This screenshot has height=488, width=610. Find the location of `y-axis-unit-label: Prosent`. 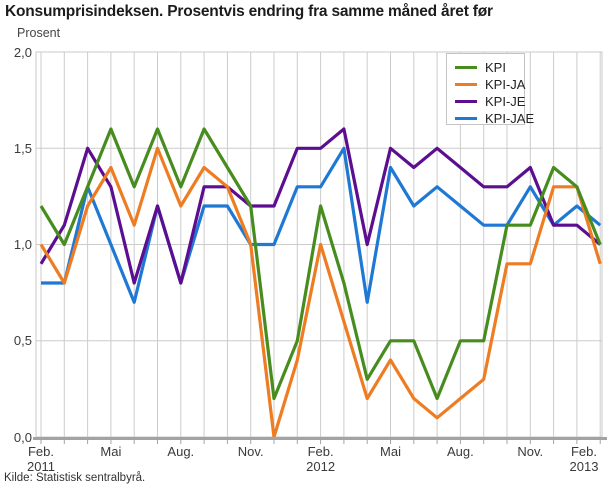

y-axis-unit-label: Prosent is located at coordinates (39, 33).